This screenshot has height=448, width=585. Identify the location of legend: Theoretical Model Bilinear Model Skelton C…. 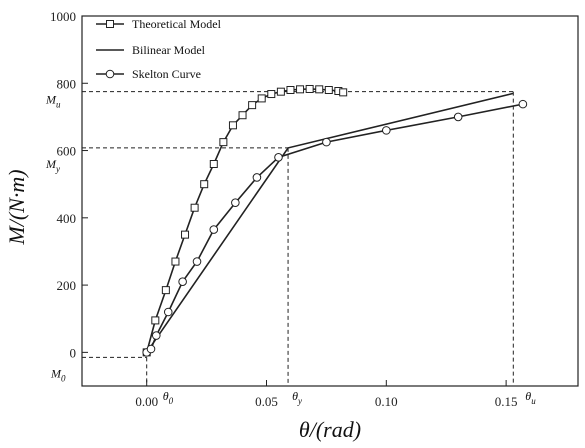
(159, 49).